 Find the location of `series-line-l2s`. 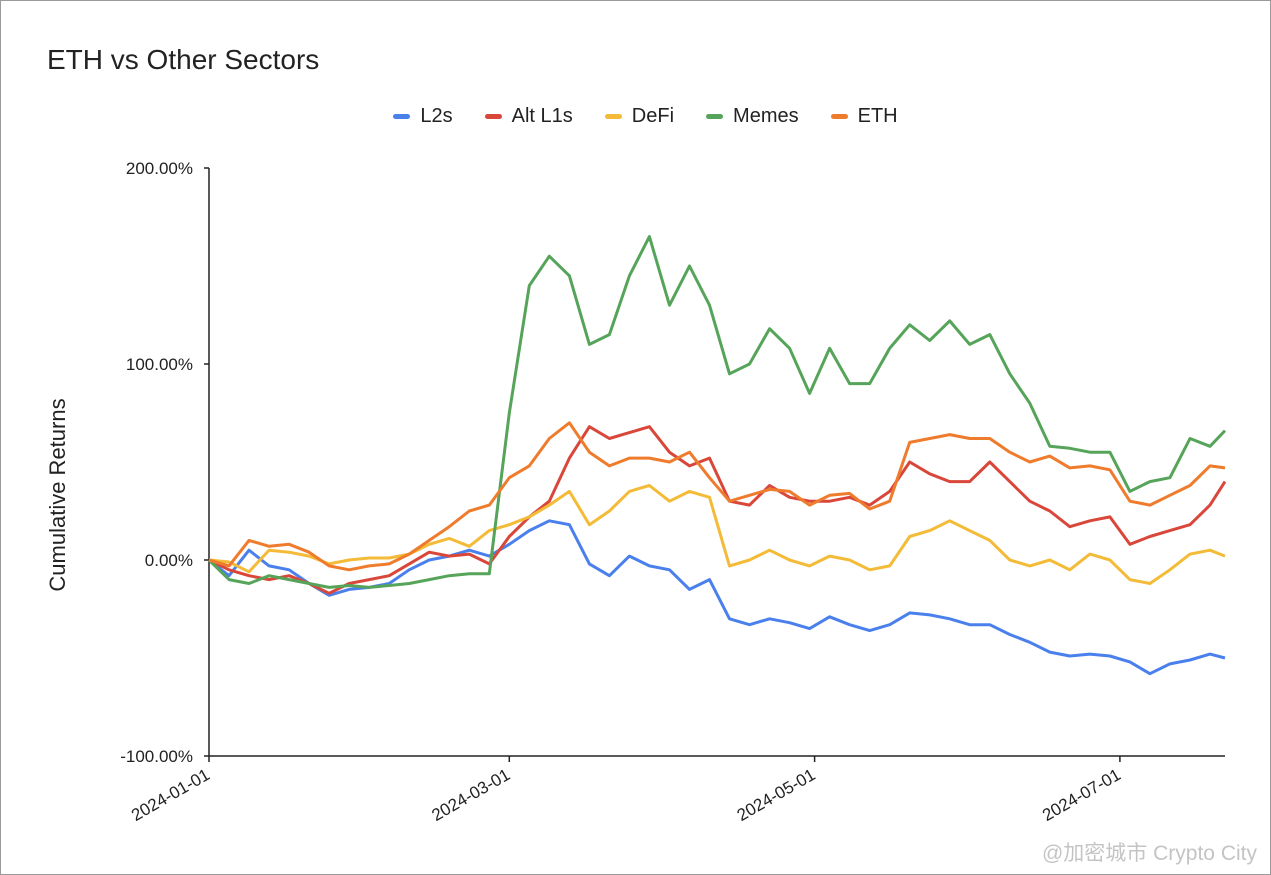

series-line-l2s is located at coordinates (717, 597).